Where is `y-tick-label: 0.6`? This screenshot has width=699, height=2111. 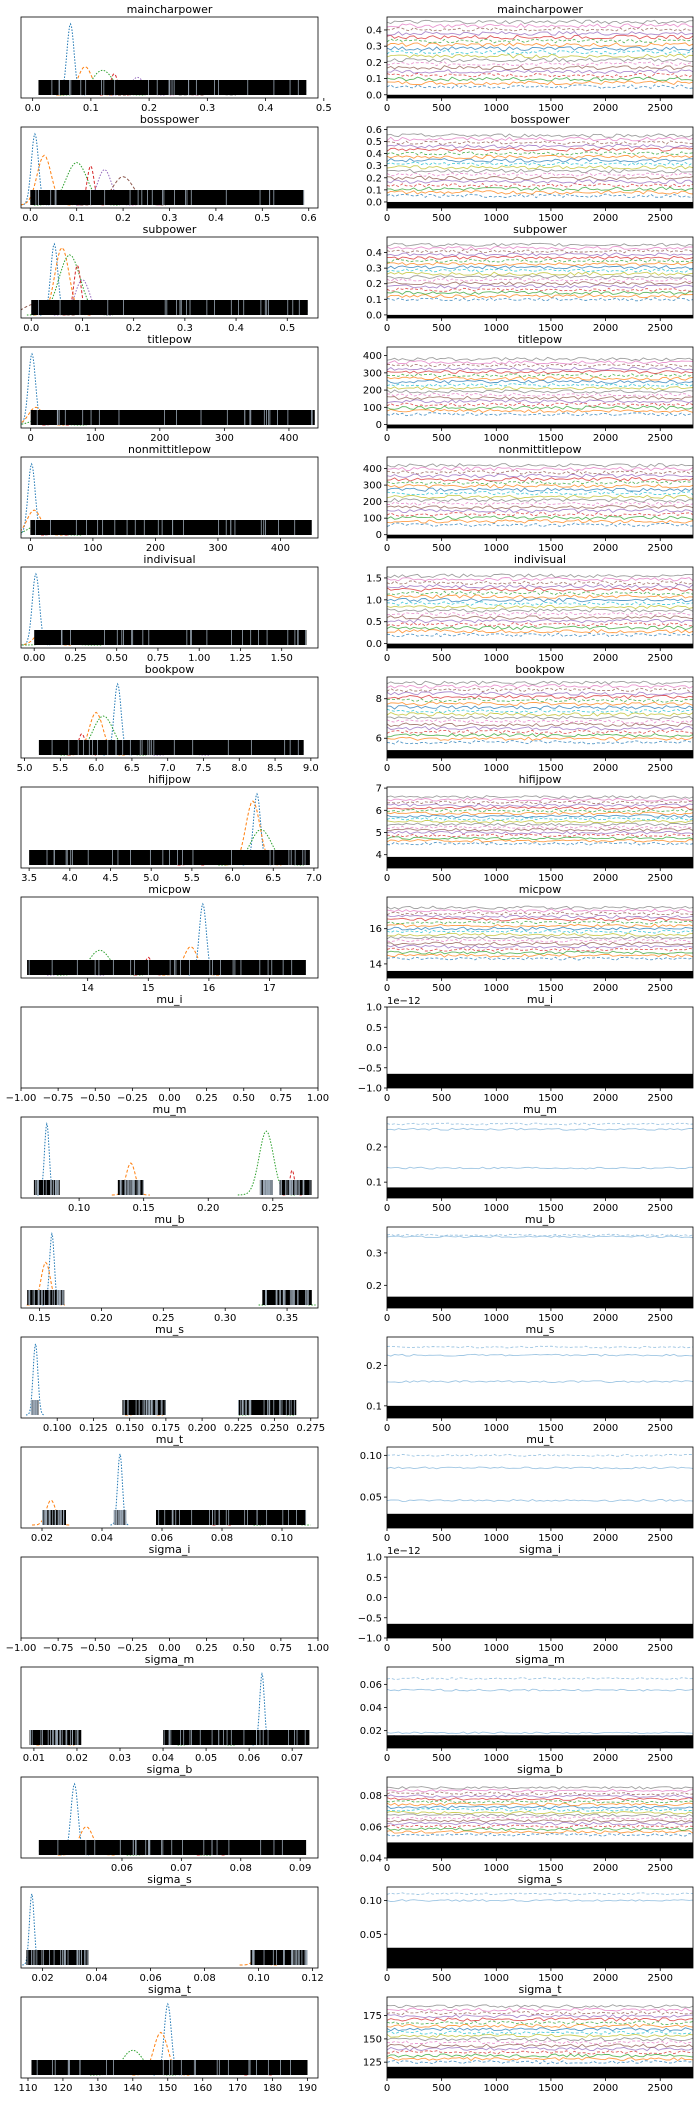 y-tick-label: 0.6 is located at coordinates (374, 130).